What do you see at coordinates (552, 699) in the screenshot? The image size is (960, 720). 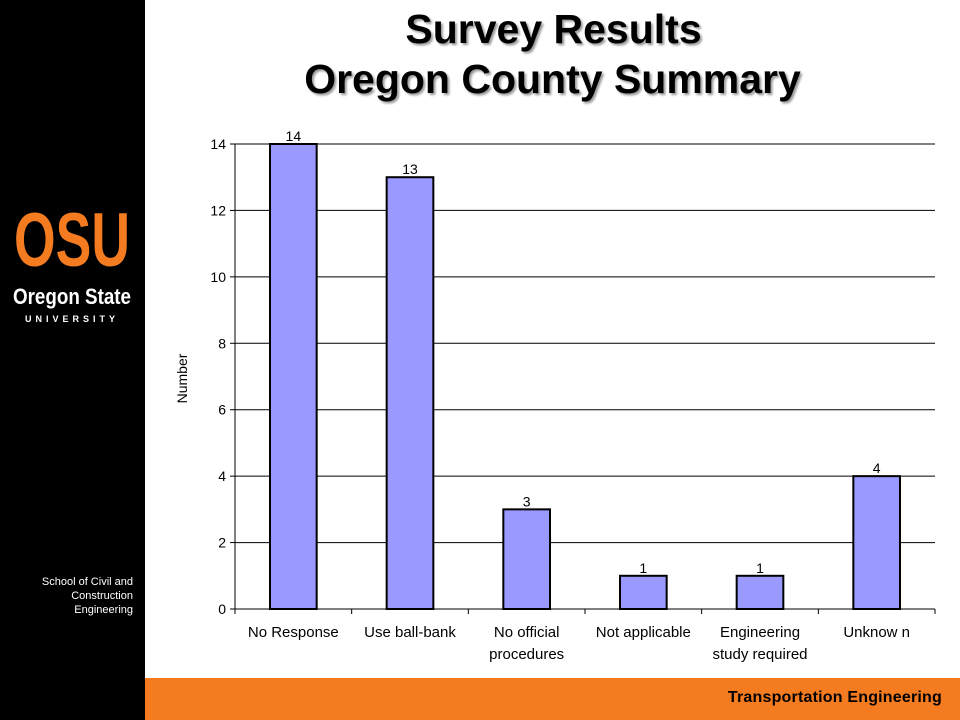 I see `footer-bar: Transportation Engineering` at bounding box center [552, 699].